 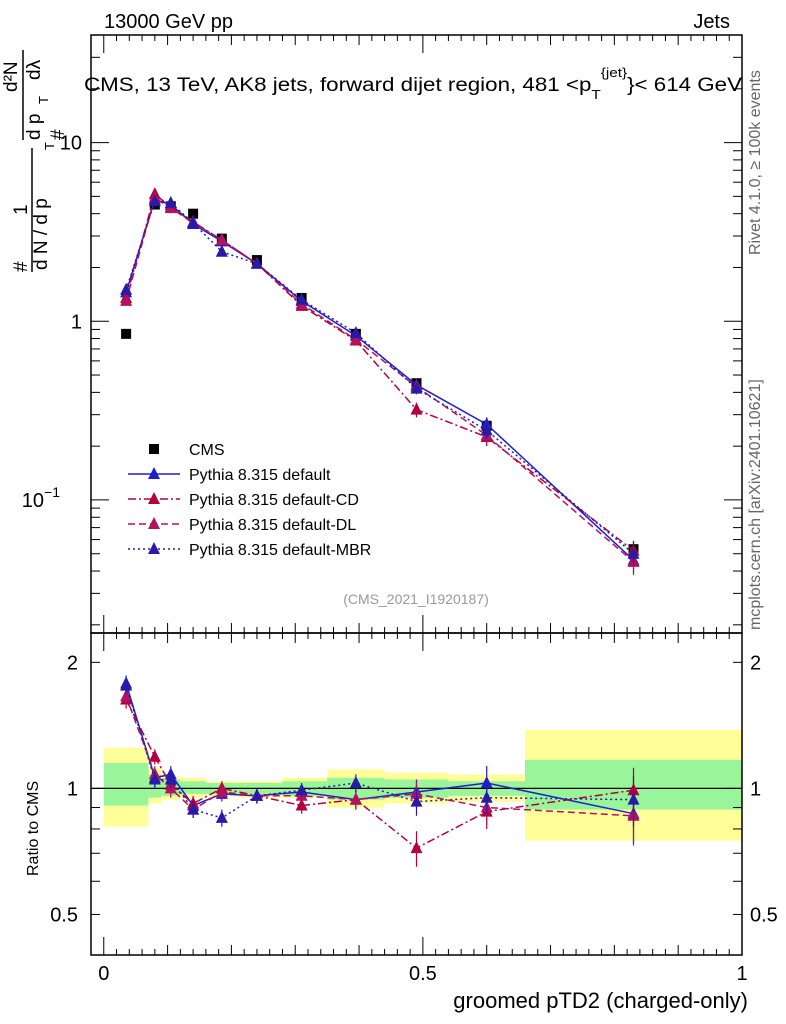 I want to click on legend-label: Pythia 8.315 default, so click(x=260, y=475).